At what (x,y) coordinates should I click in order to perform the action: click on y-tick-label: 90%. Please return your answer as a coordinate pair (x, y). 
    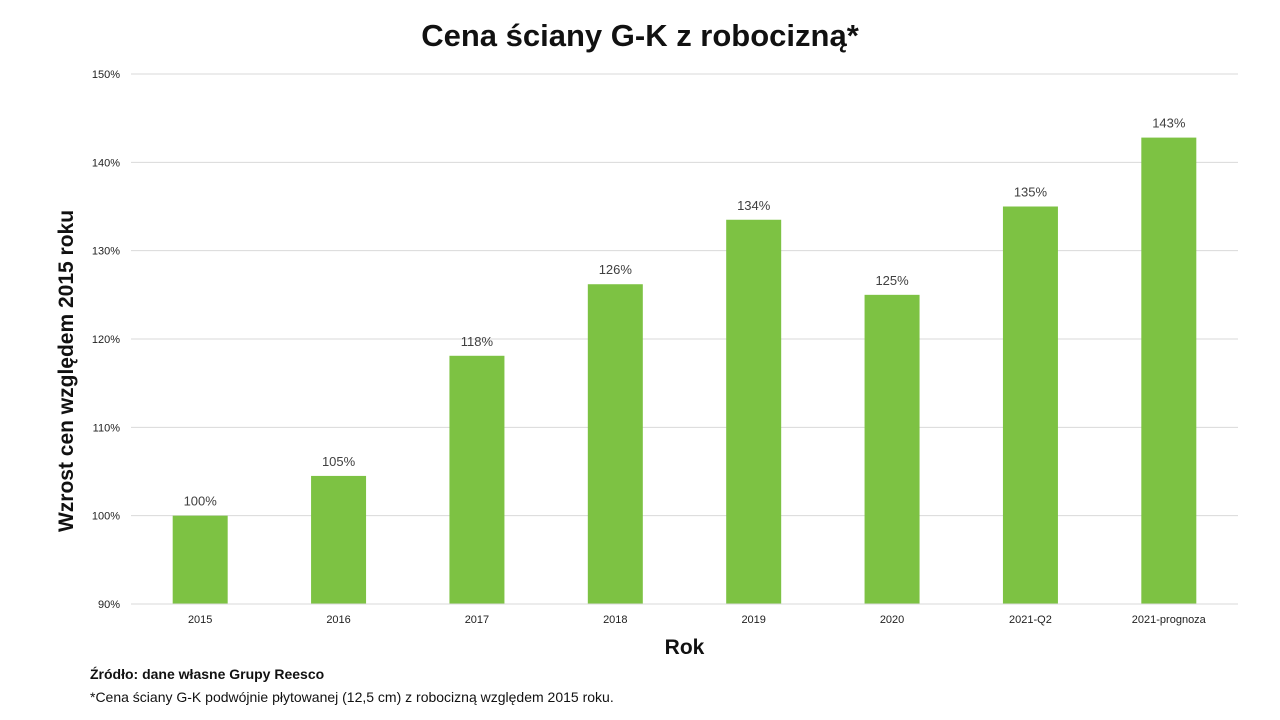
    Looking at the image, I should click on (109, 605).